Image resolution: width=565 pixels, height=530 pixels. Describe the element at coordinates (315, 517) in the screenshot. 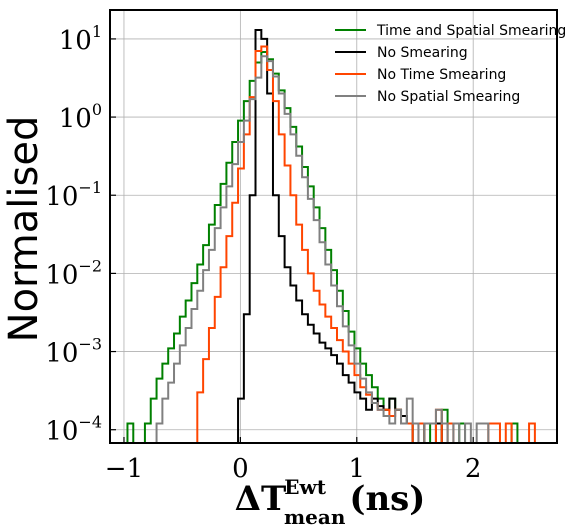

I see `x-axis-label-sub: mean` at that location.